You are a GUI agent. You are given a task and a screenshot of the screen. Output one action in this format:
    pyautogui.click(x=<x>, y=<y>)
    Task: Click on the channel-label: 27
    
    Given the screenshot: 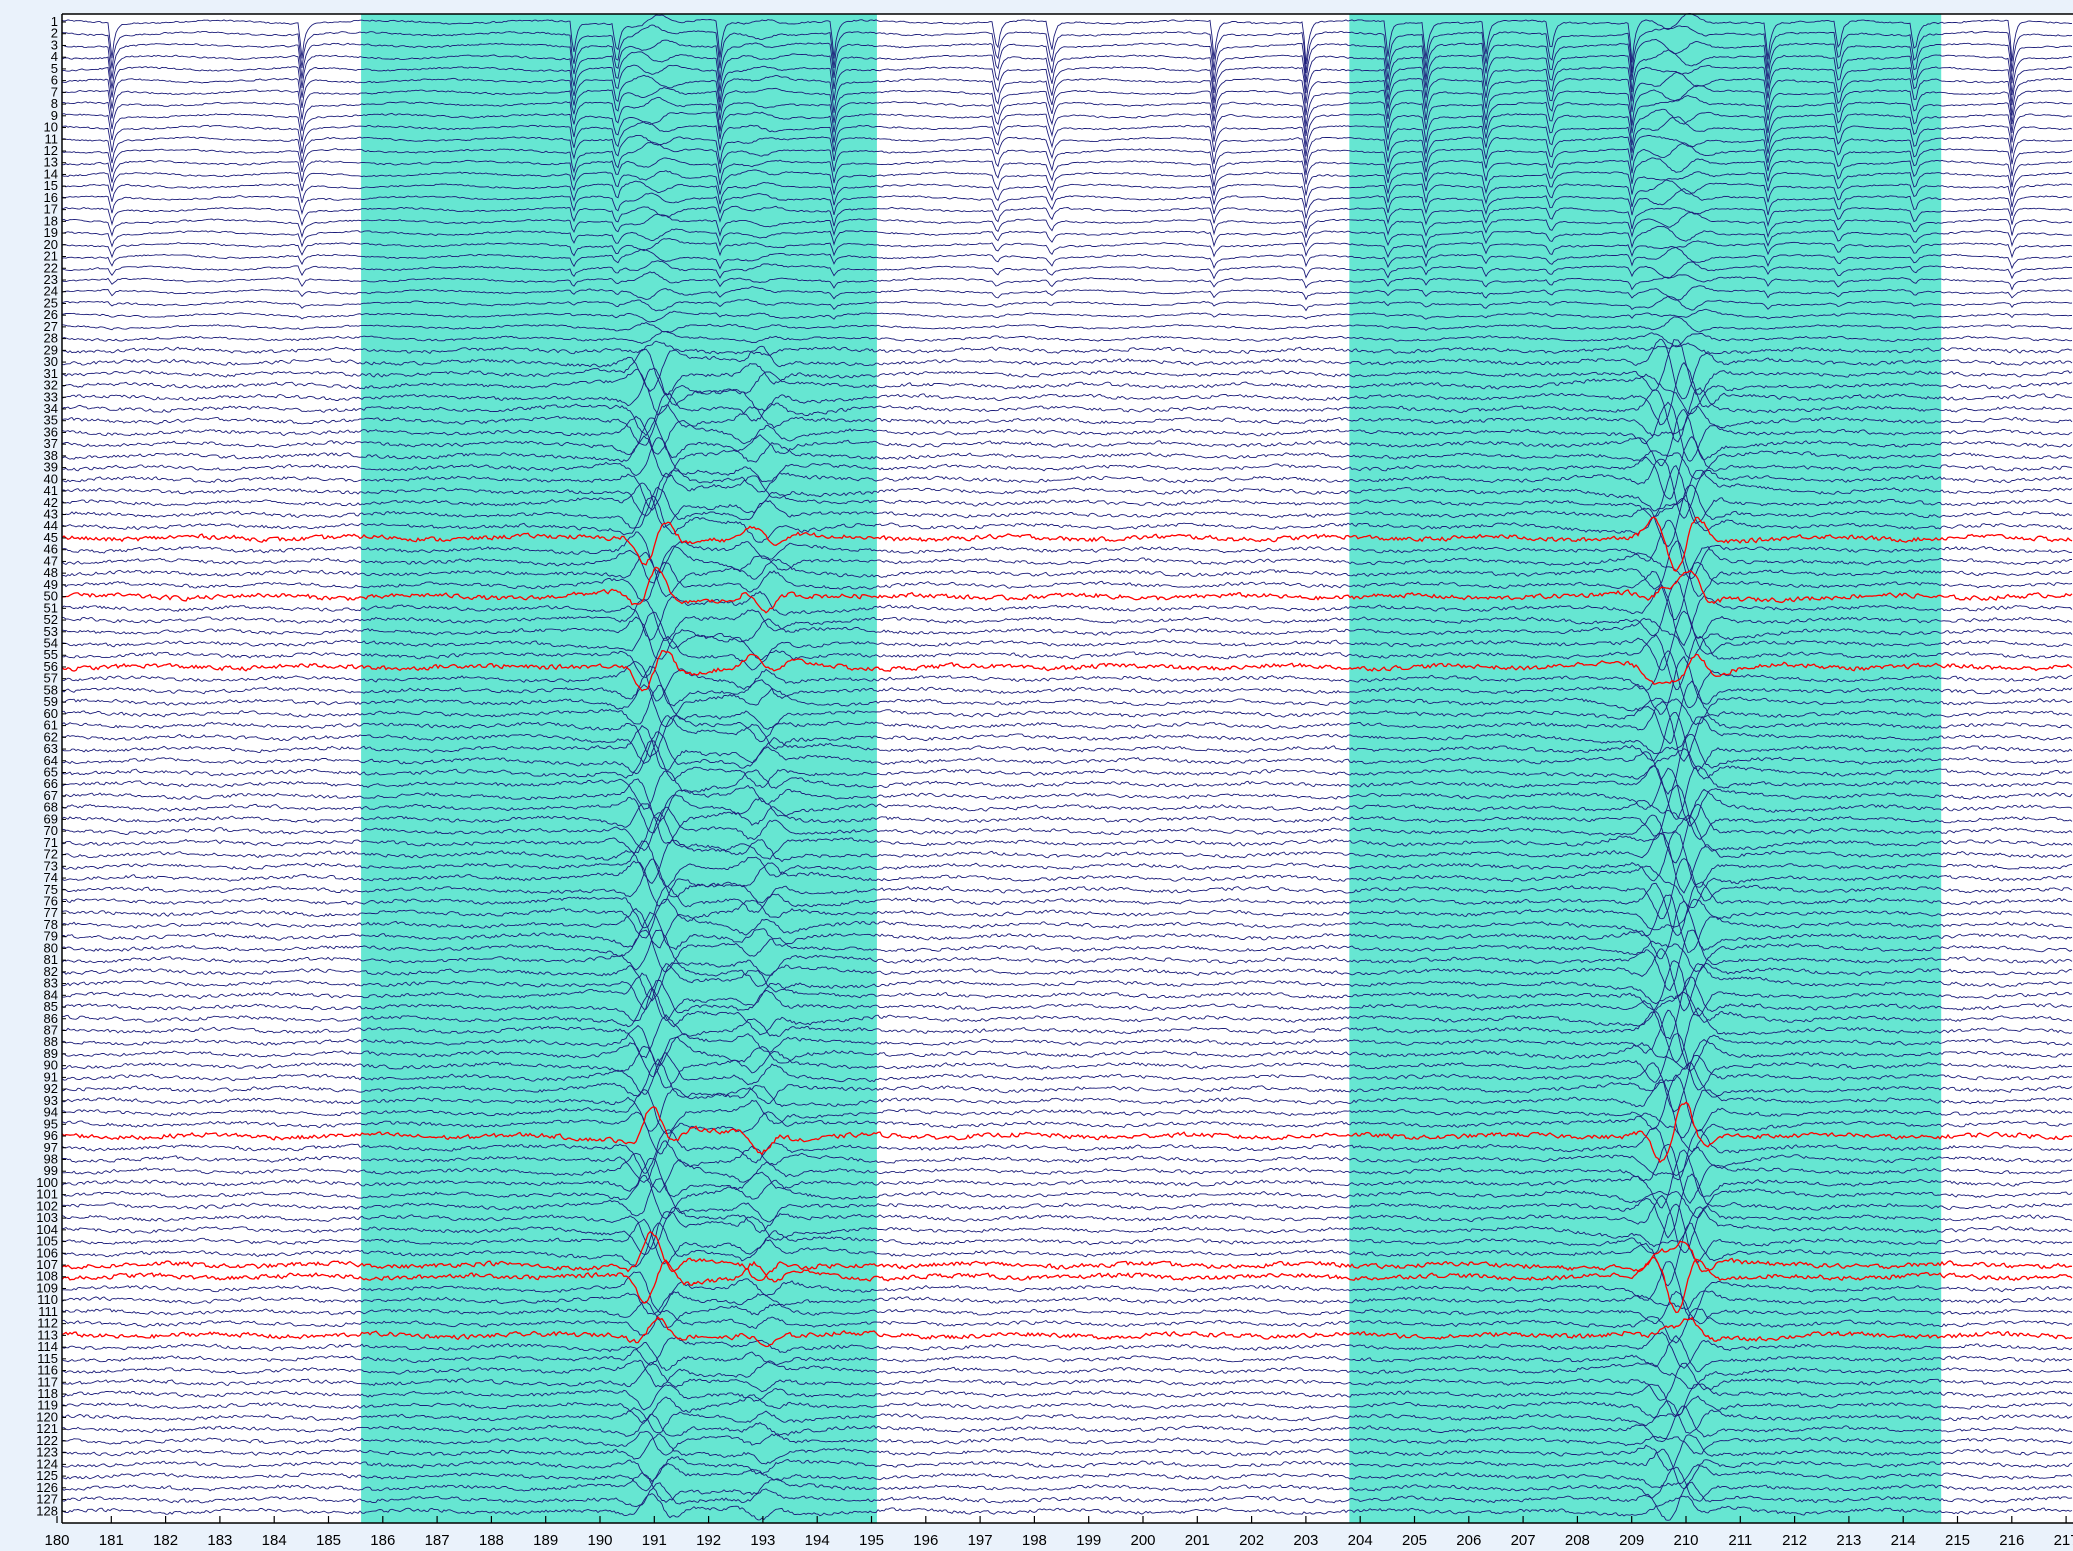 What is the action you would take?
    pyautogui.click(x=51, y=326)
    